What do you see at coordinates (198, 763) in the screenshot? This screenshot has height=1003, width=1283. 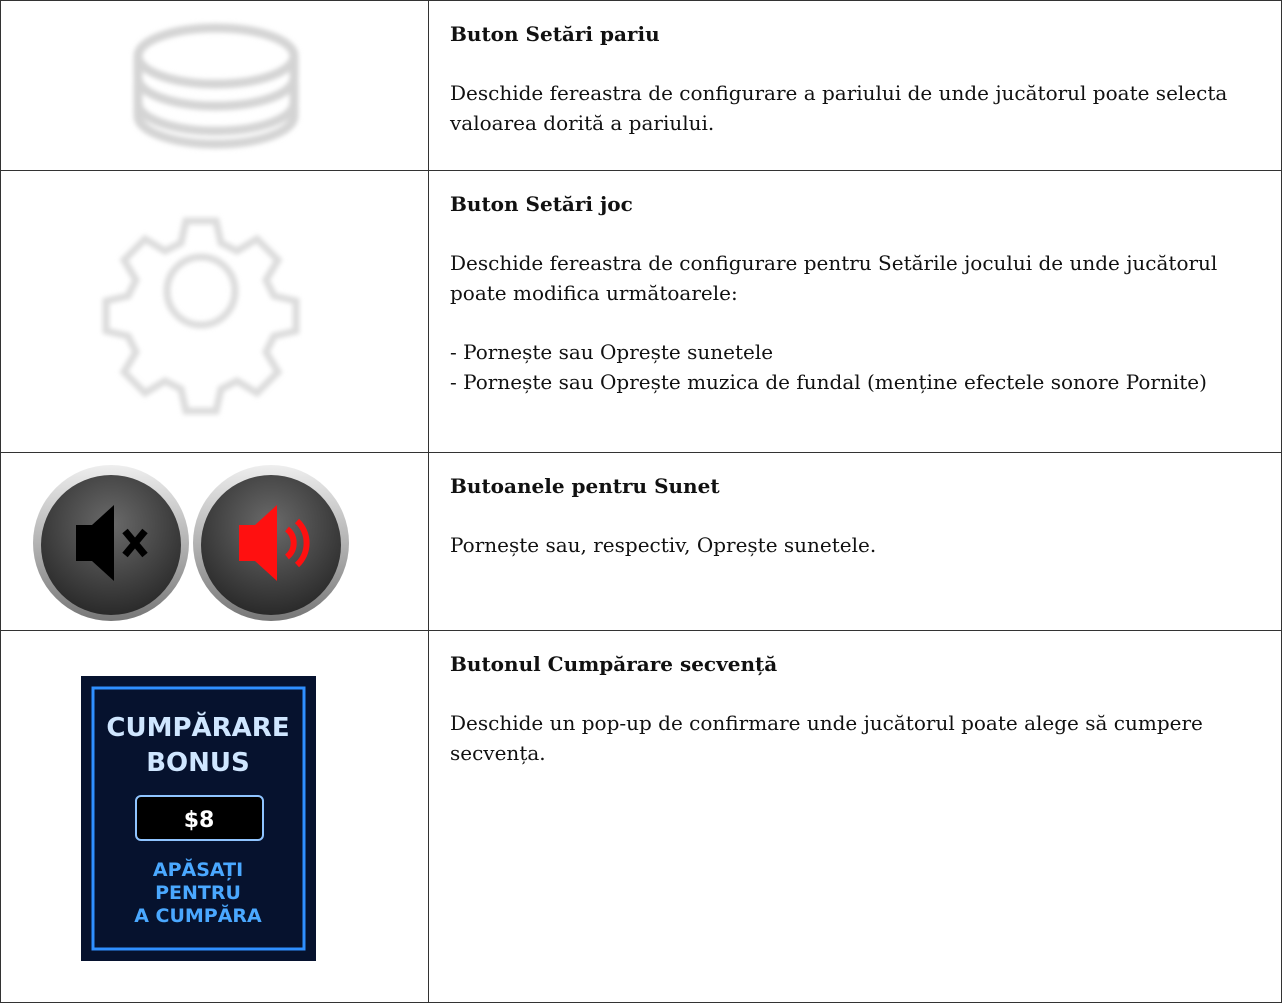 I see `bonus-heading: BONUS` at bounding box center [198, 763].